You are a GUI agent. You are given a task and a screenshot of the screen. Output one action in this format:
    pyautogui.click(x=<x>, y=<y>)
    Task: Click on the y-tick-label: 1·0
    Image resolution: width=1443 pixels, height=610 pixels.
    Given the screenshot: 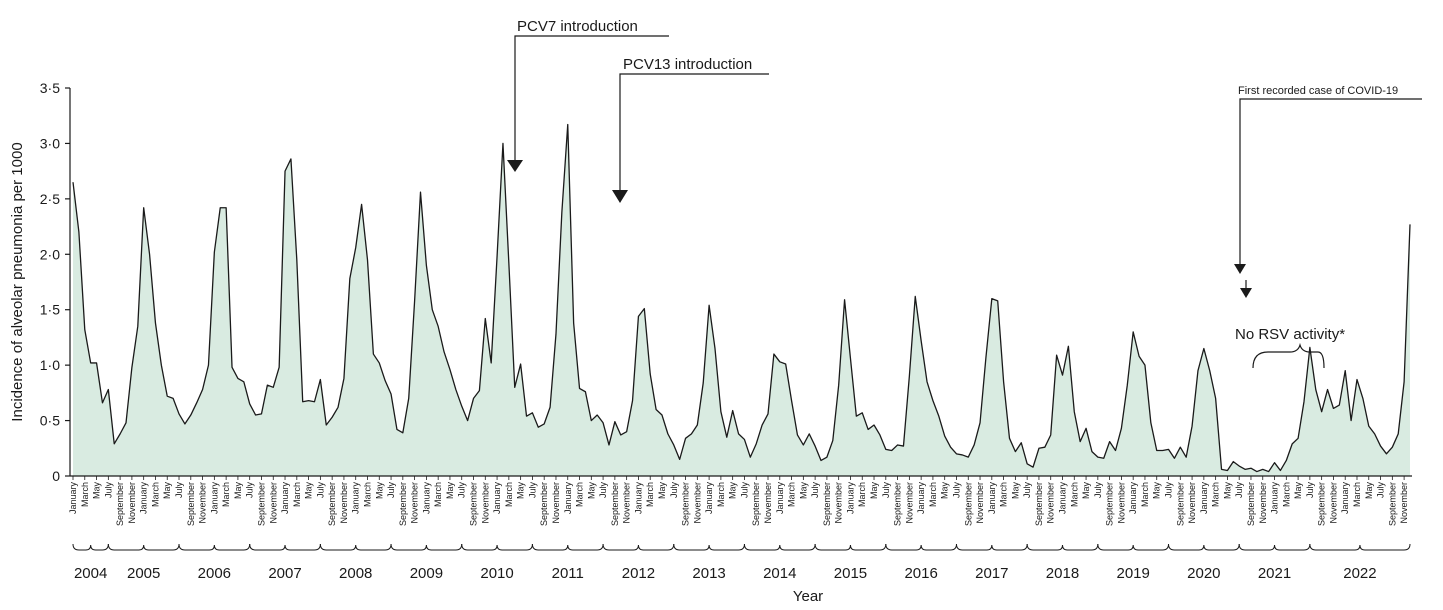 What is the action you would take?
    pyautogui.click(x=50, y=365)
    